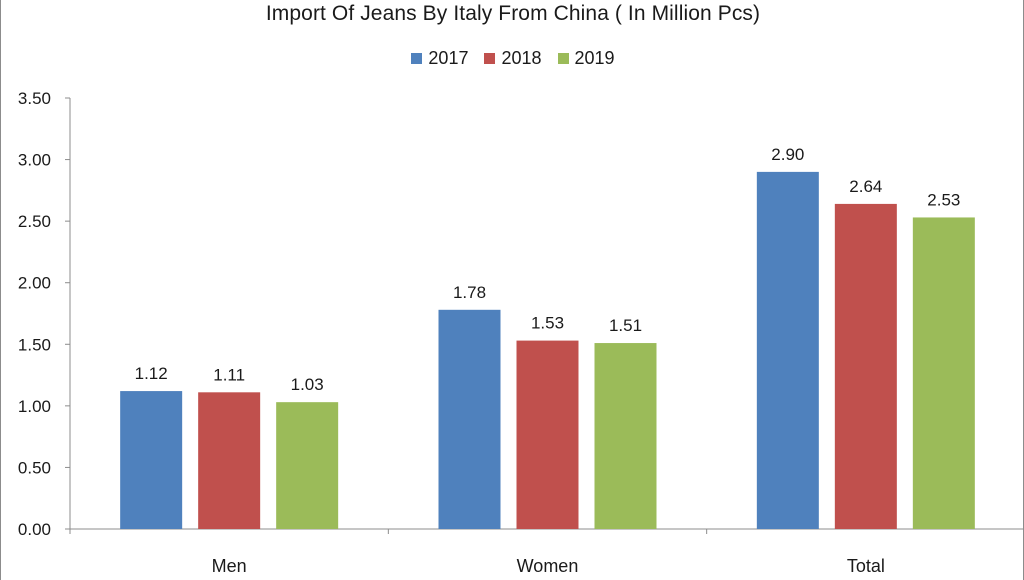  What do you see at coordinates (469, 419) in the screenshot?
I see `bar-2017-women` at bounding box center [469, 419].